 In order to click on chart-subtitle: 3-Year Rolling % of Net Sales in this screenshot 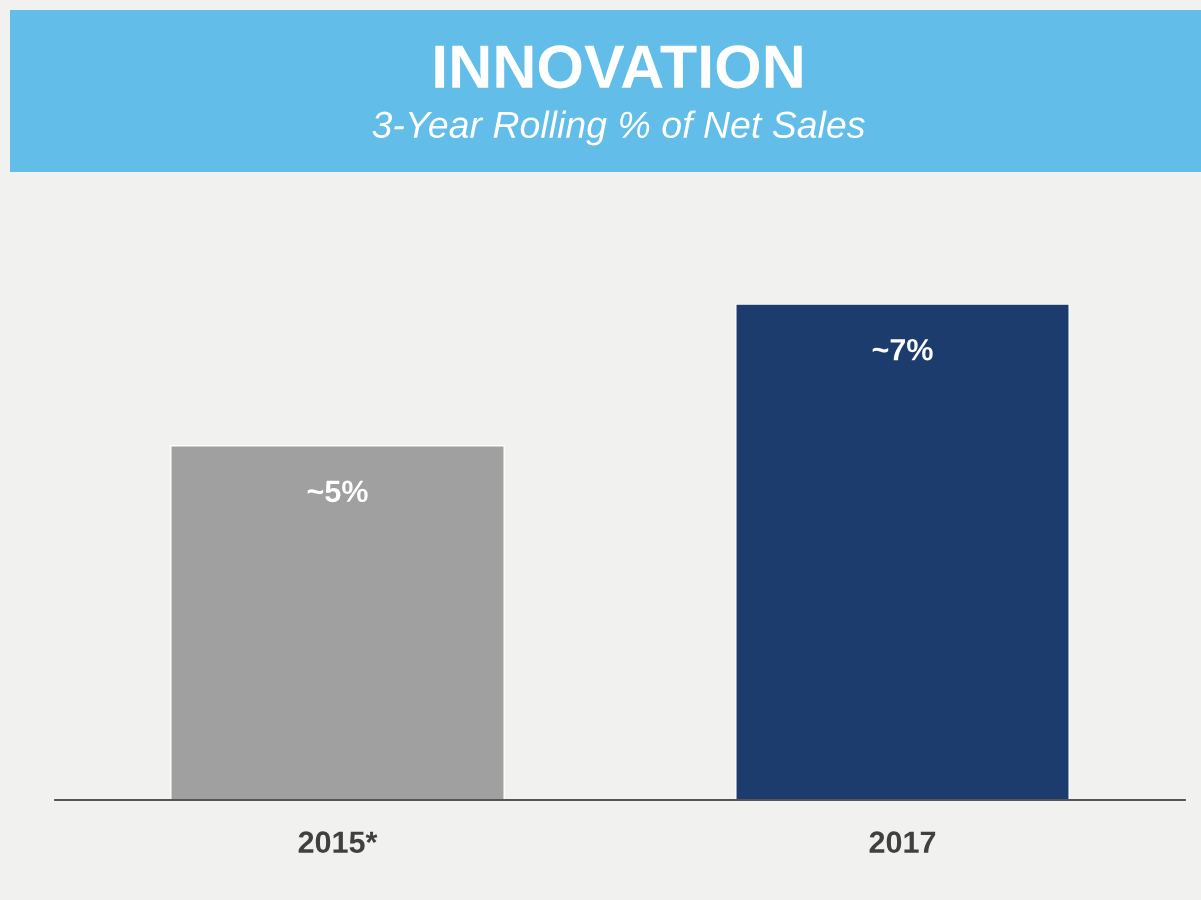, I will do `click(618, 128)`.